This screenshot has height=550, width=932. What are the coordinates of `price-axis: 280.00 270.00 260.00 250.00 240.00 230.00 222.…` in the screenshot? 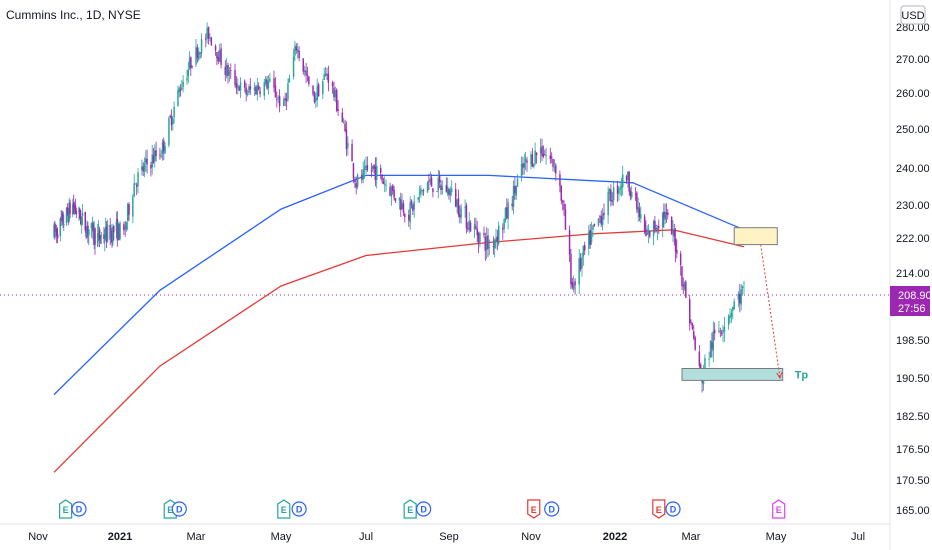 It's located at (911, 269).